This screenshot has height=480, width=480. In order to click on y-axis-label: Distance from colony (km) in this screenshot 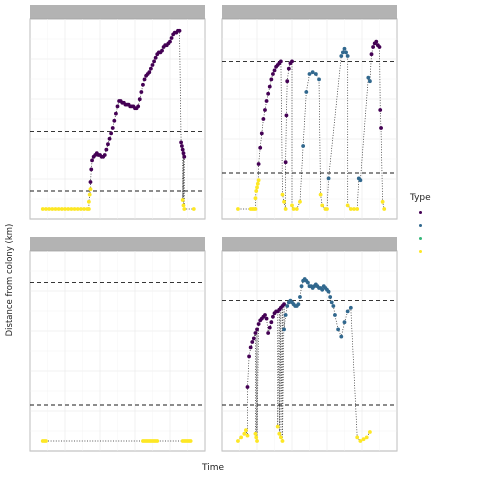, I will do `click(10, 280)`.